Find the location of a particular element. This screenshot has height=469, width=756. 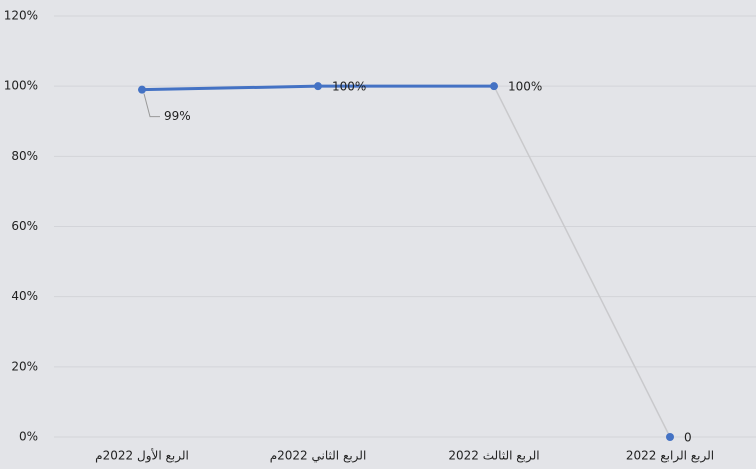

x-tick-label: الربع الرابع 2022 is located at coordinates (670, 456).